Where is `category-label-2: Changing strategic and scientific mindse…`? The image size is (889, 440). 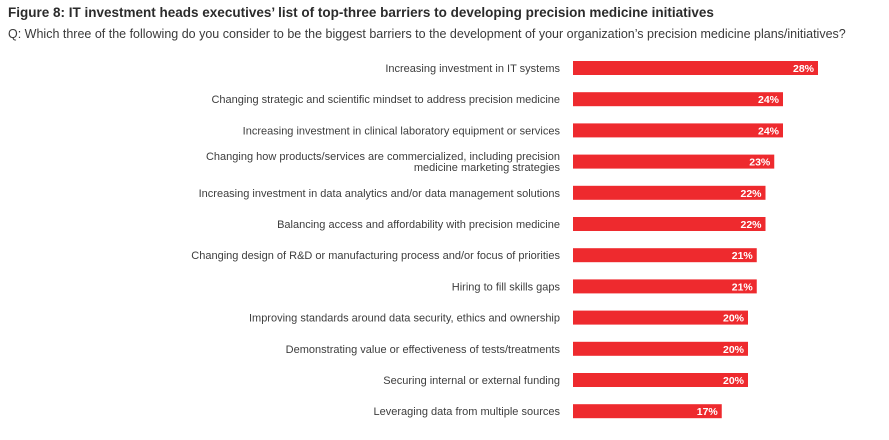
category-label-2: Changing strategic and scientific mindse… is located at coordinates (385, 100).